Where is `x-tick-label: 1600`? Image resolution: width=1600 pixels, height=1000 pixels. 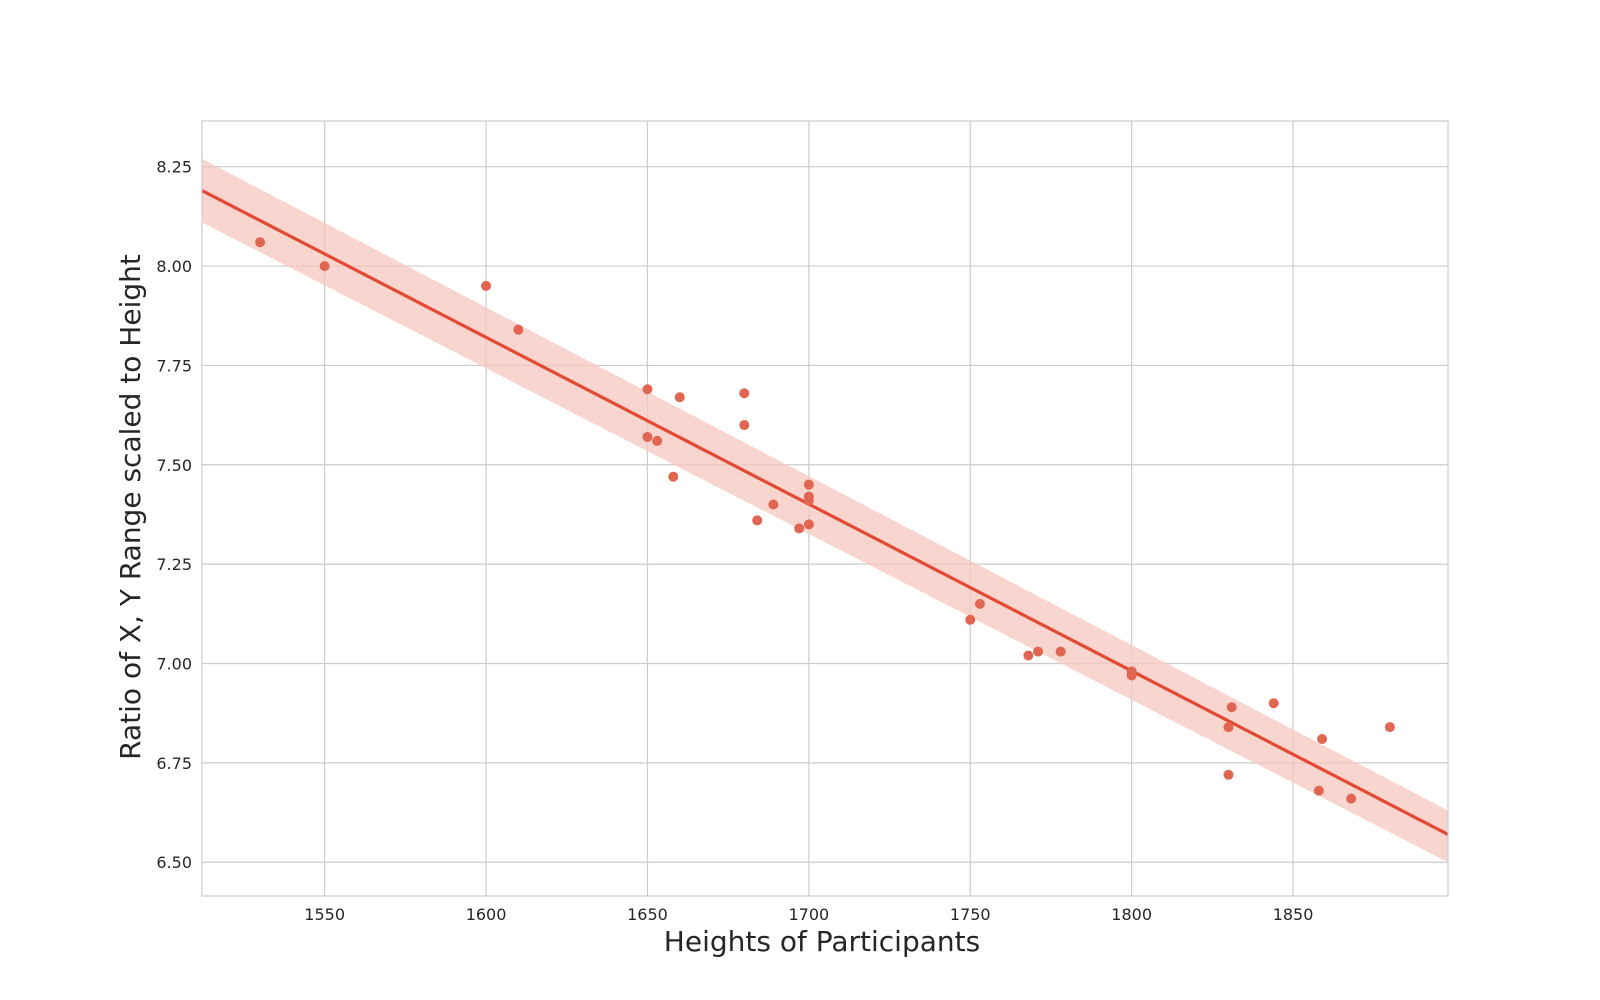
x-tick-label: 1600 is located at coordinates (486, 914).